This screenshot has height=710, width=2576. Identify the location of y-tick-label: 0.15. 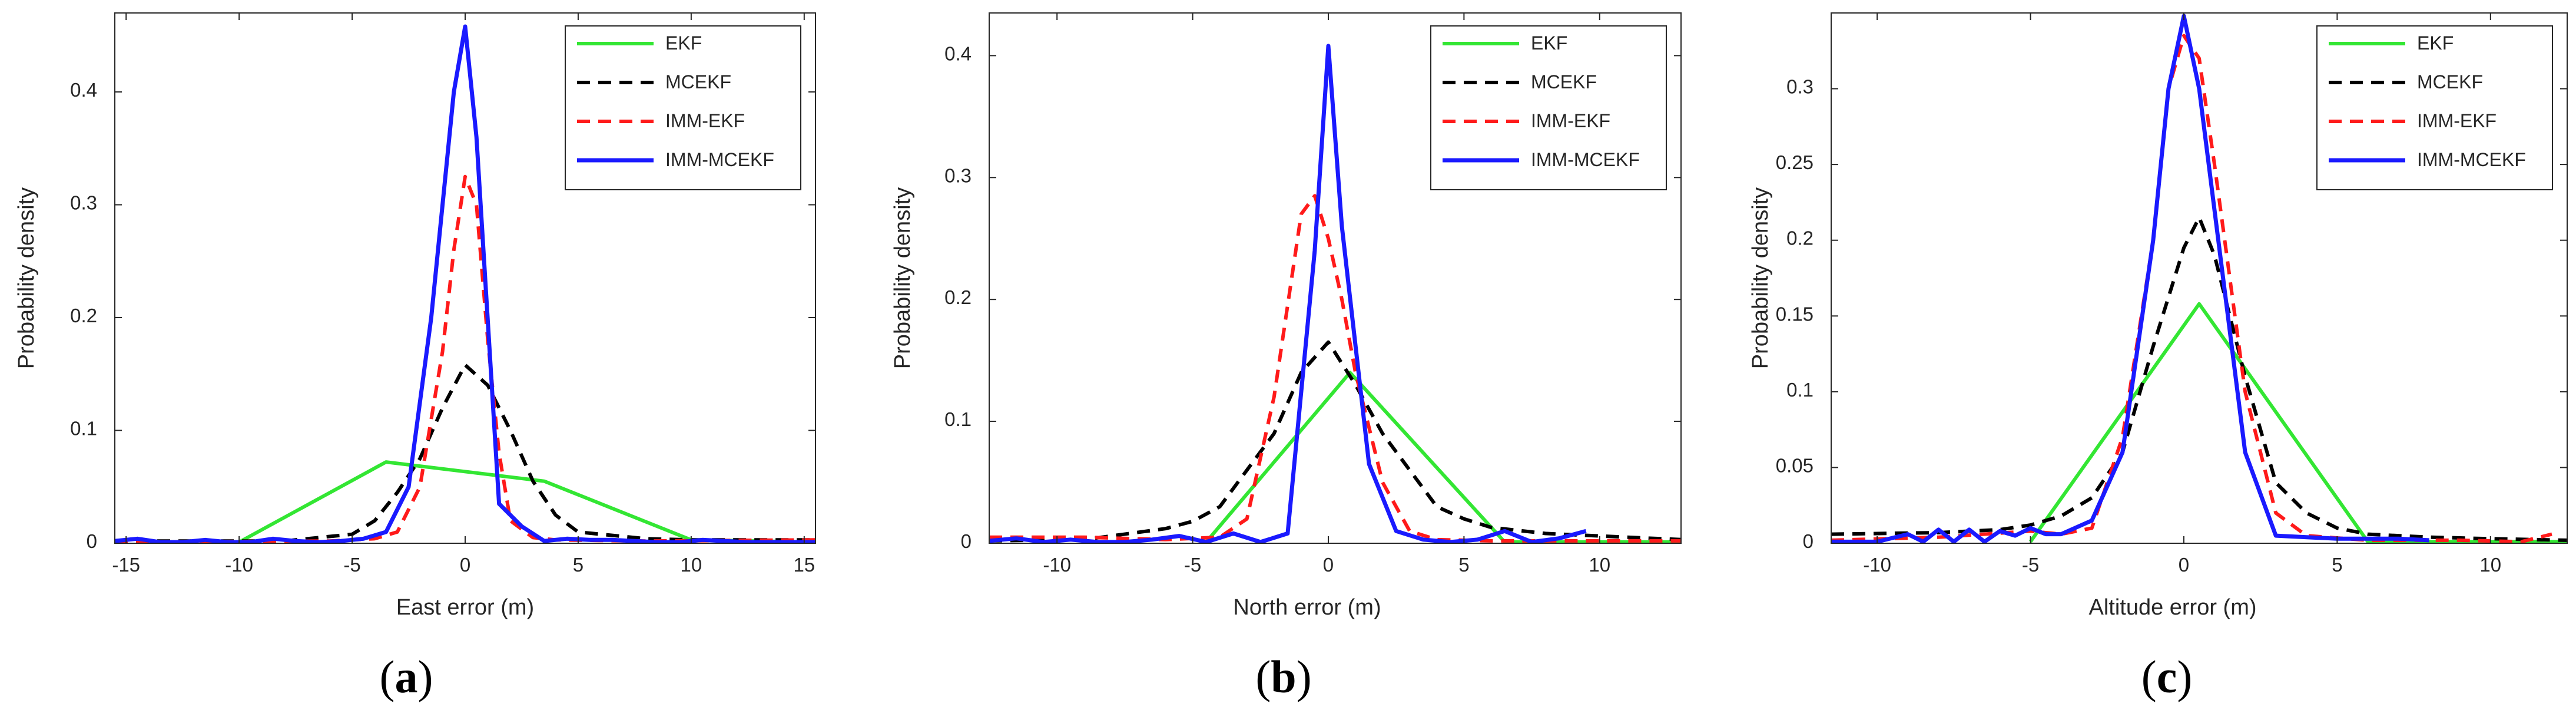
(1795, 314).